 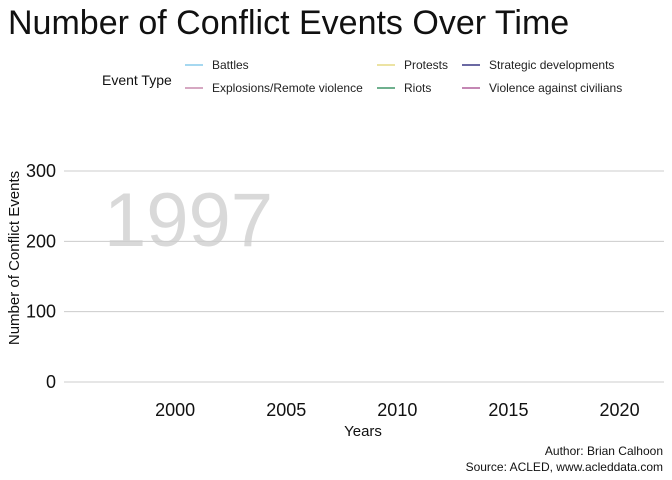 I want to click on y-tick-label: 0, so click(x=51, y=382).